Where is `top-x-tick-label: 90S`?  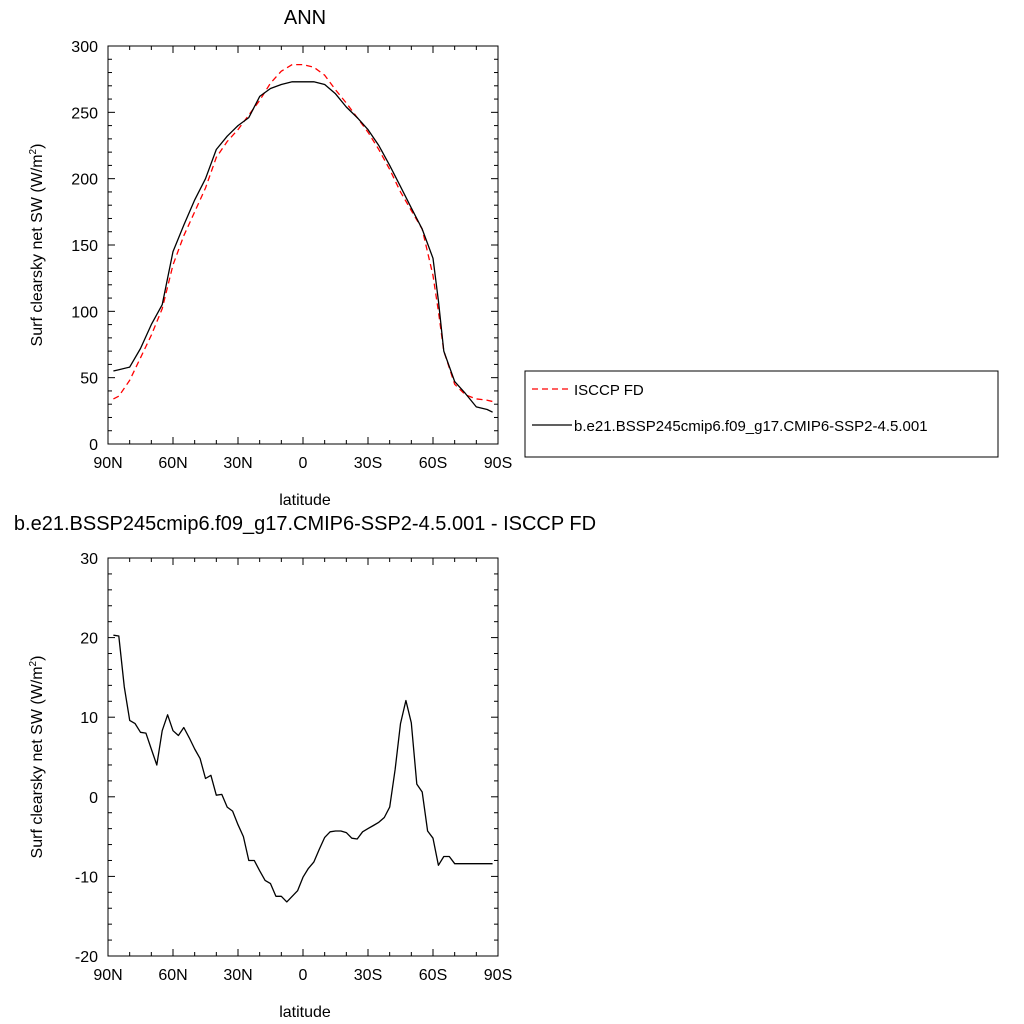 top-x-tick-label: 90S is located at coordinates (498, 463).